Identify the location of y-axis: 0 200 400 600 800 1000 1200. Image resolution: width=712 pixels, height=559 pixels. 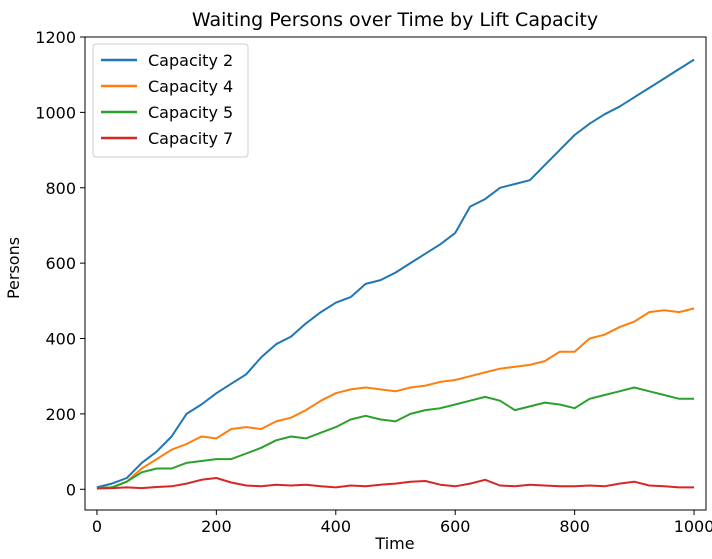
(60, 263).